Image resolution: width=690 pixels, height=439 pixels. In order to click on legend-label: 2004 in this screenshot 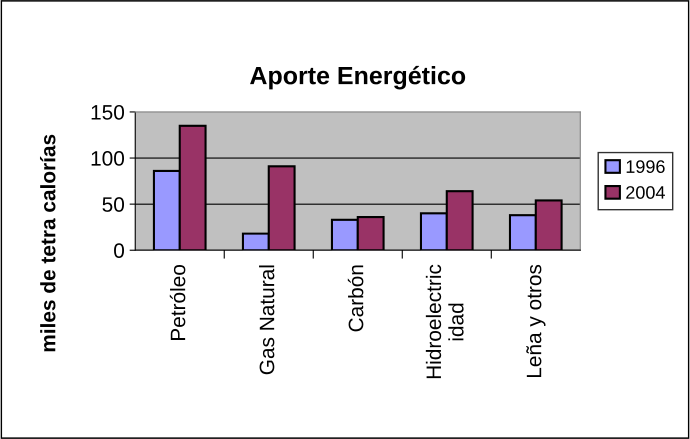, I will do `click(645, 192)`.